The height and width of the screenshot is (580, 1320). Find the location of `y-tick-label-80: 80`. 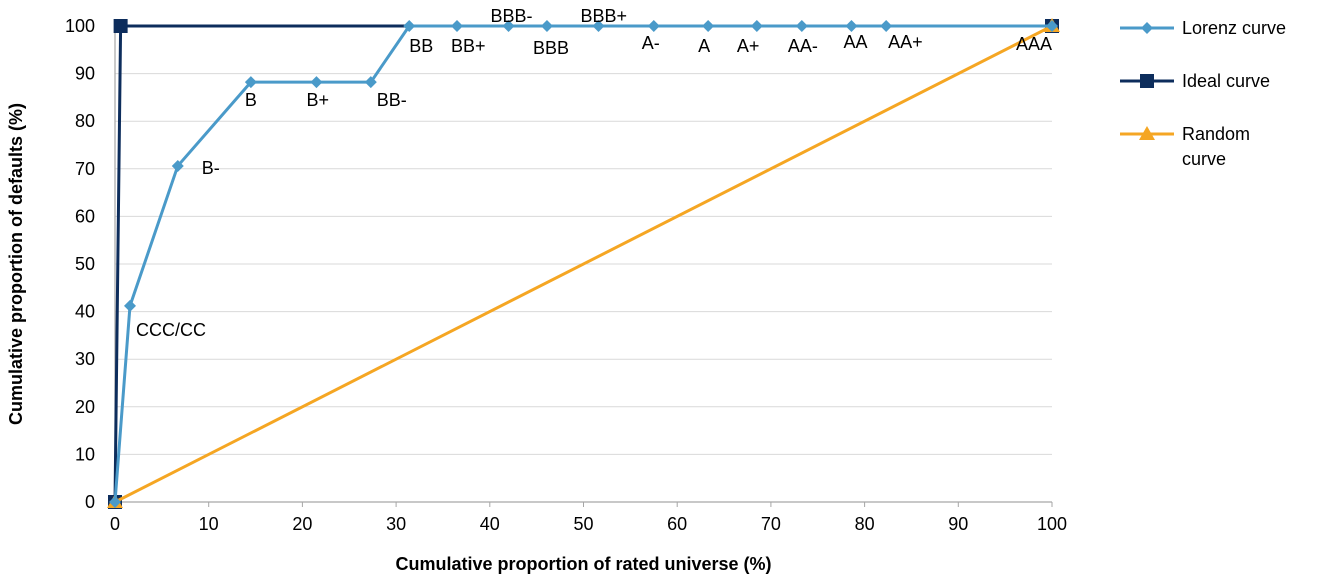

y-tick-label-80: 80 is located at coordinates (85, 121).